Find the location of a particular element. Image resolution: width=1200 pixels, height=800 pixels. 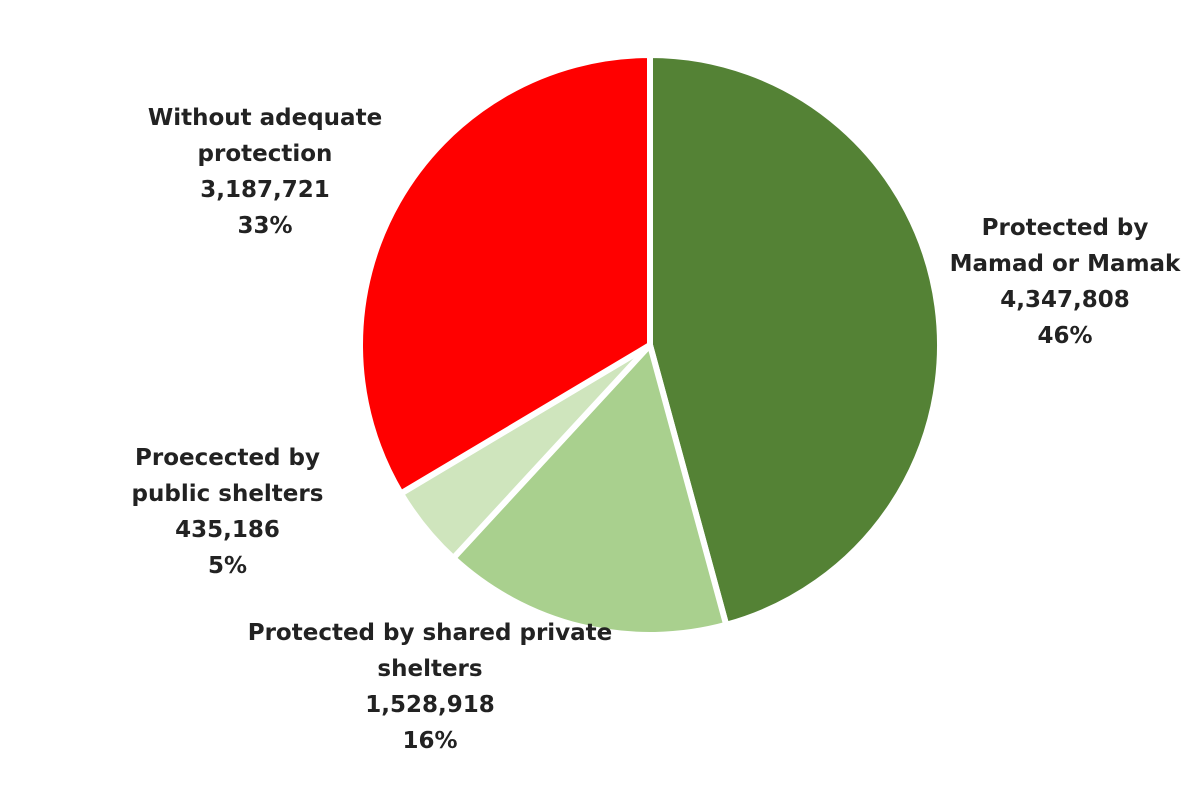

category-name: Protected by shared private shelters is located at coordinates (430, 651).